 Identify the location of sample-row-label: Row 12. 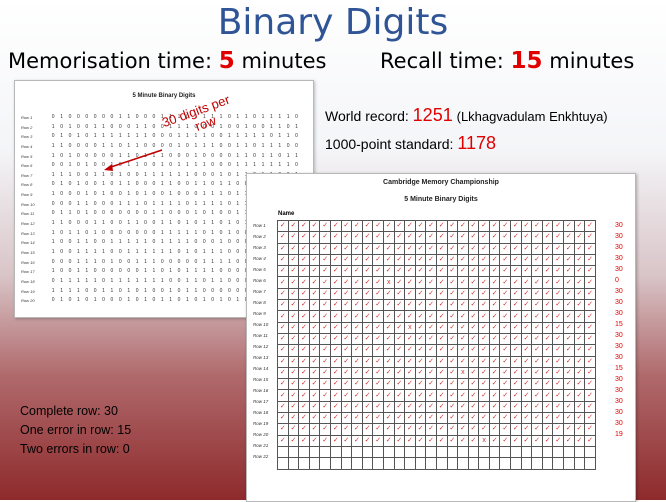
(28, 224).